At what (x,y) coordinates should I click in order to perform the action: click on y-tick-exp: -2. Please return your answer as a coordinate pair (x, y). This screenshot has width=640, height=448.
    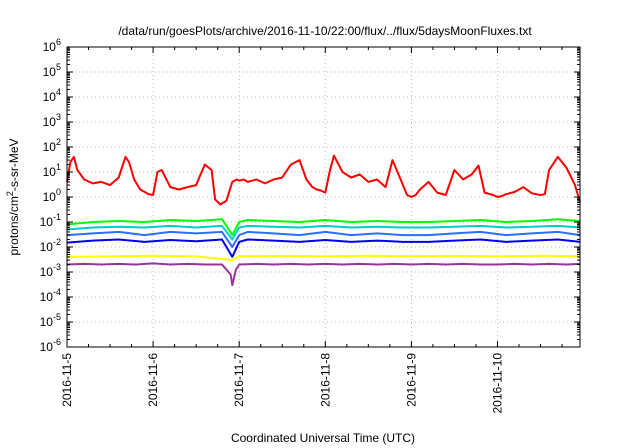
    Looking at the image, I should click on (57, 242).